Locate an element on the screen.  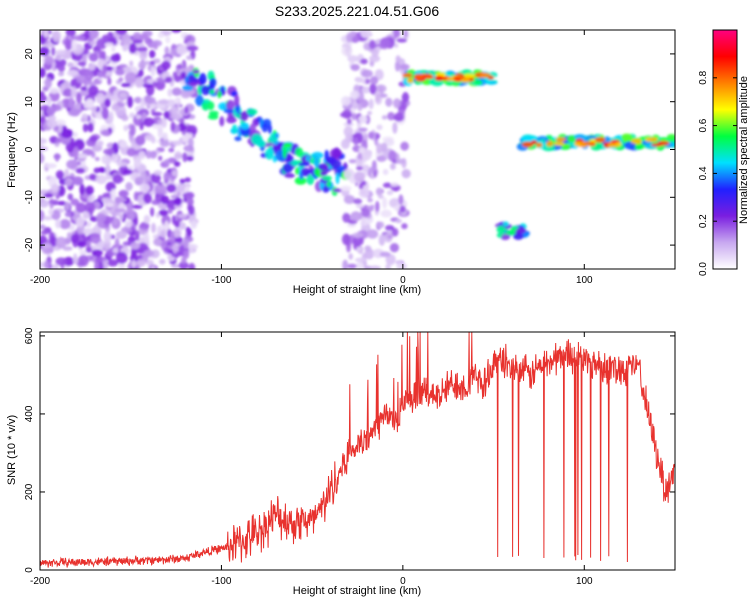
x-tick-label: -200 is located at coordinates (40, 581).